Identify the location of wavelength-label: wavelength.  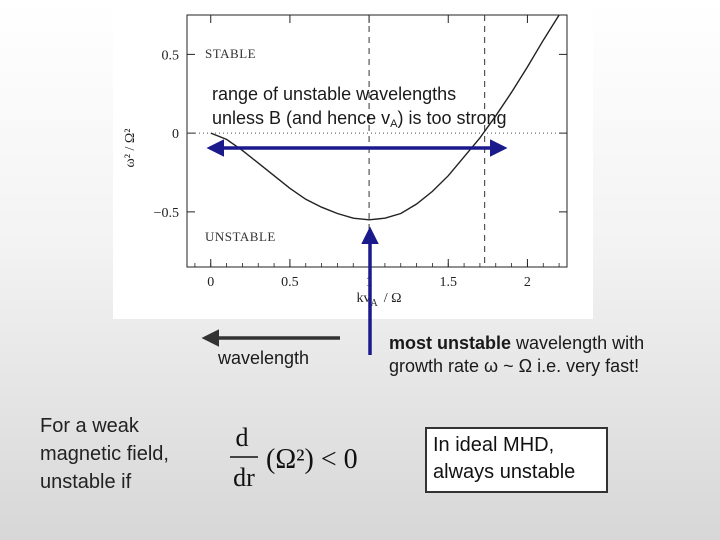
(264, 358).